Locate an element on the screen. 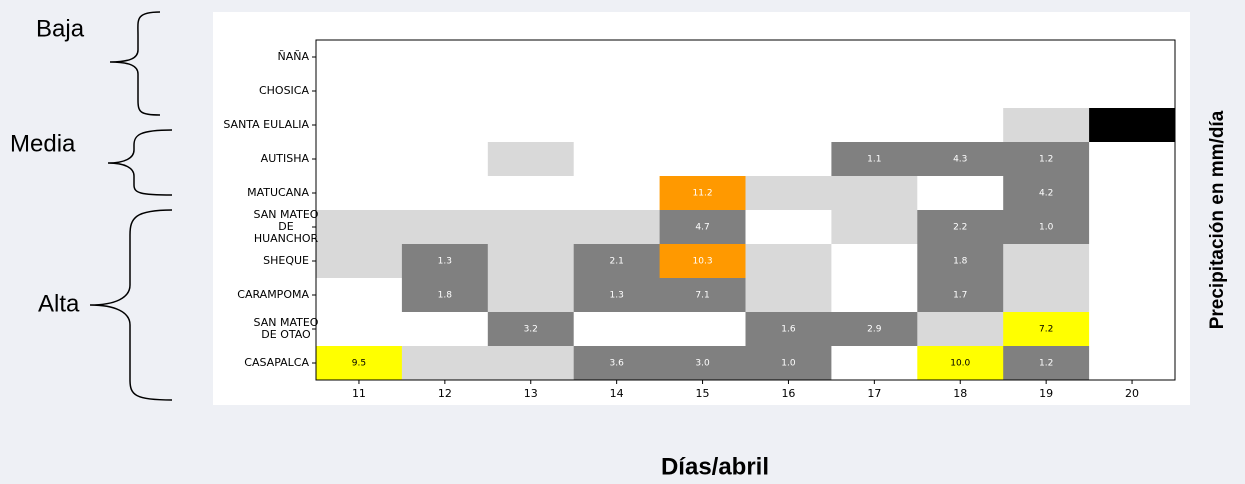  cell-label: 10.0 is located at coordinates (960, 364).